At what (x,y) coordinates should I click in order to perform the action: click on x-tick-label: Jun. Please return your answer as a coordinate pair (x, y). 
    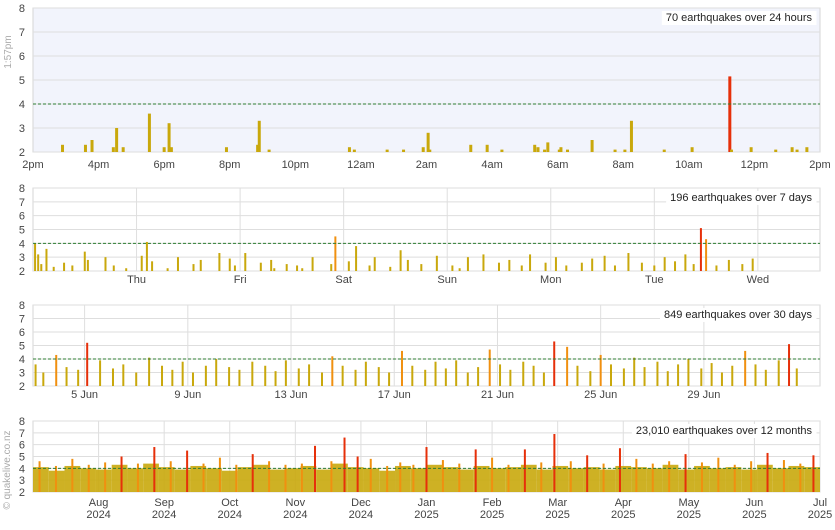
    Looking at the image, I should click on (755, 503).